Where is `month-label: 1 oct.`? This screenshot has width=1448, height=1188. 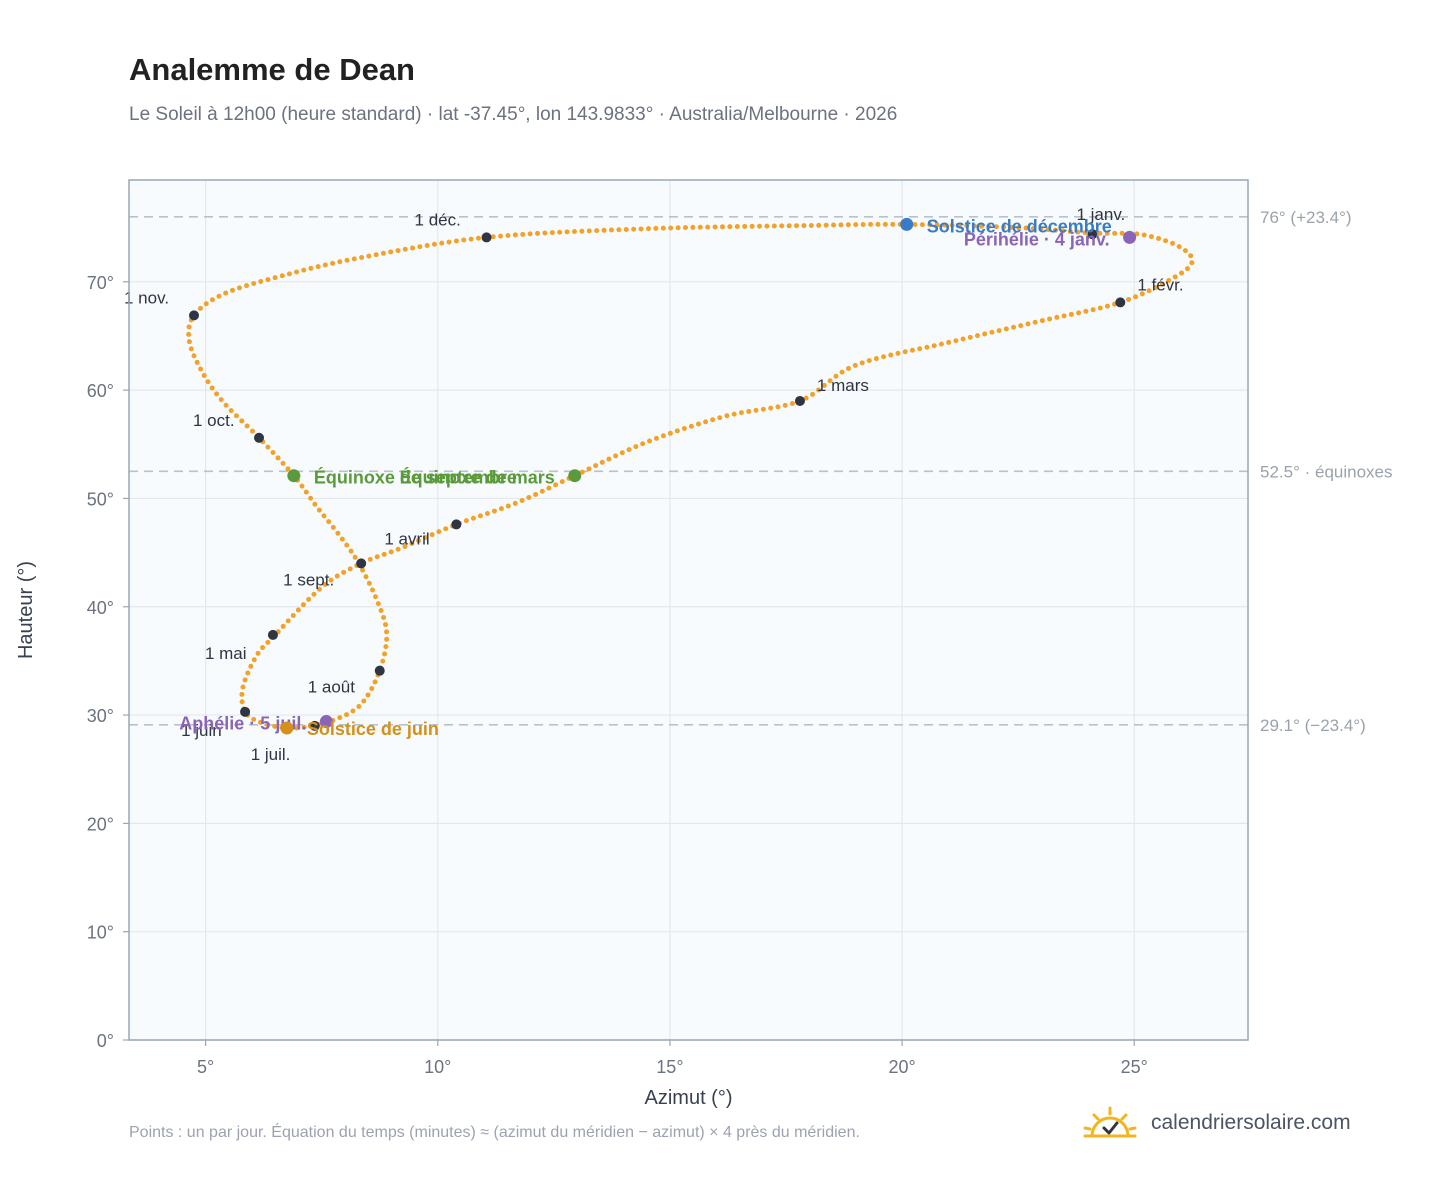
month-label: 1 oct. is located at coordinates (214, 420).